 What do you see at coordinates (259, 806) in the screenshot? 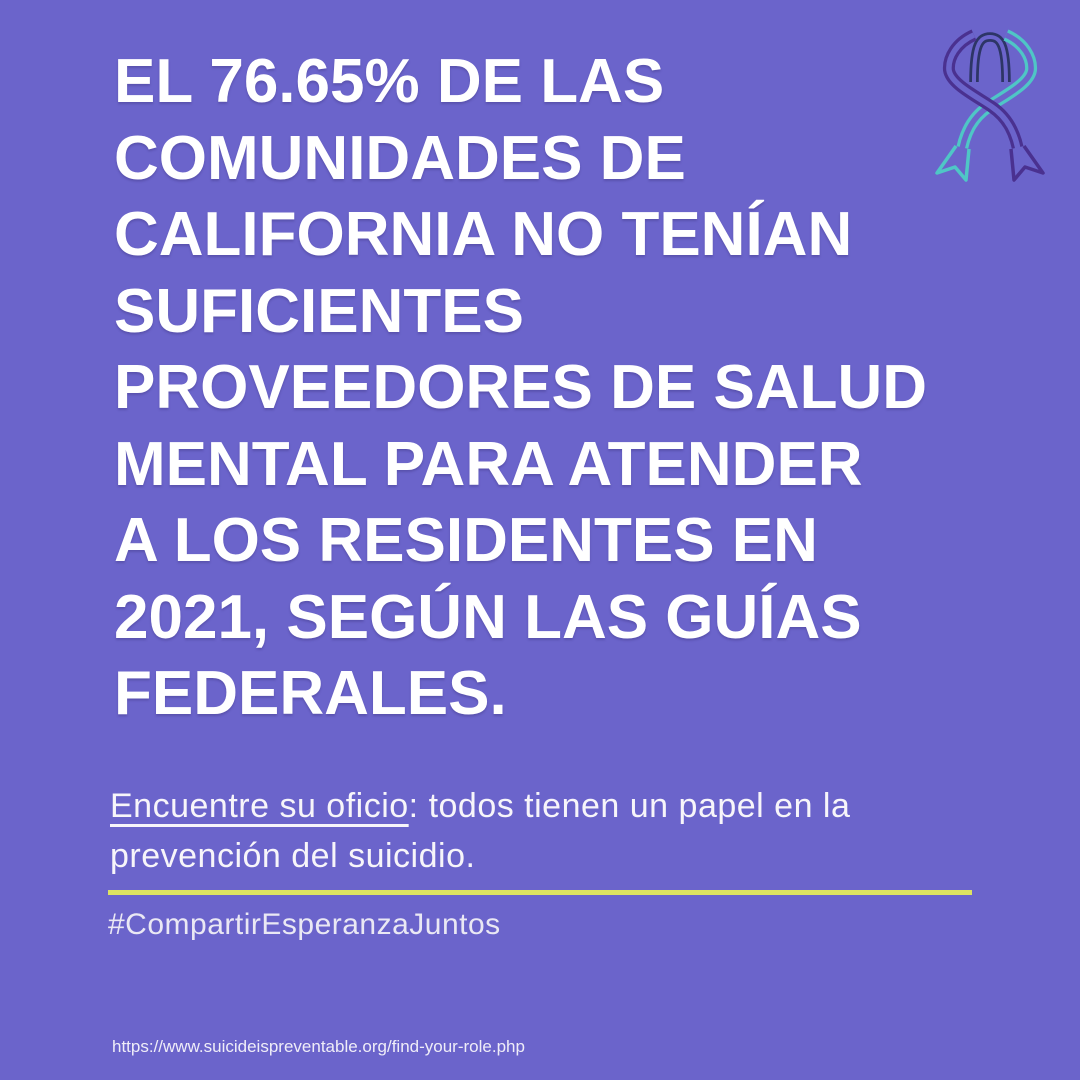
I see `call-to-action-underlined: Encuentre su oficio` at bounding box center [259, 806].